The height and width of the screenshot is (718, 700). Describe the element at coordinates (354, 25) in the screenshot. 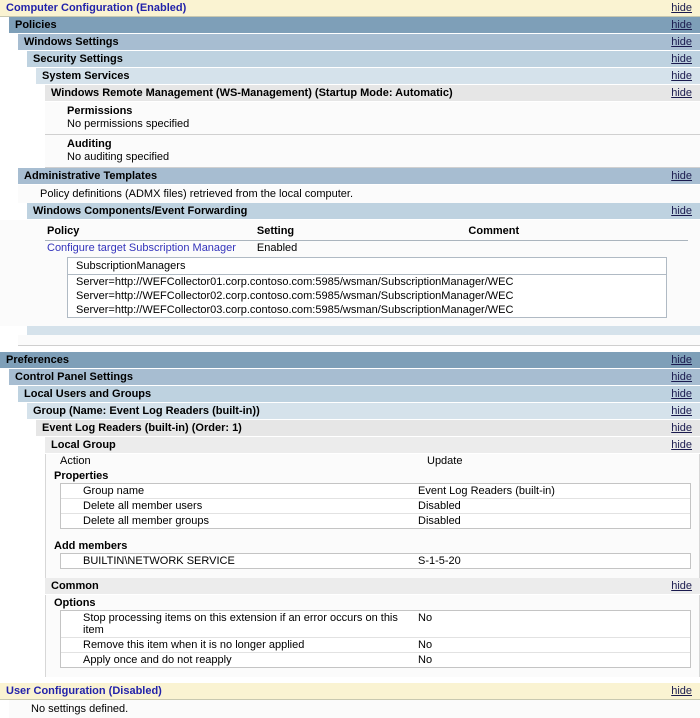

I see `section-policies: Policies hide` at that location.